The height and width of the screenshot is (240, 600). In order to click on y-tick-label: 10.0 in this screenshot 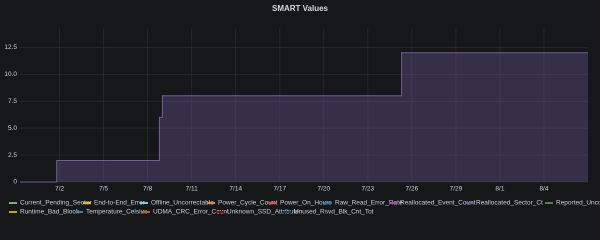, I will do `click(10, 74)`.